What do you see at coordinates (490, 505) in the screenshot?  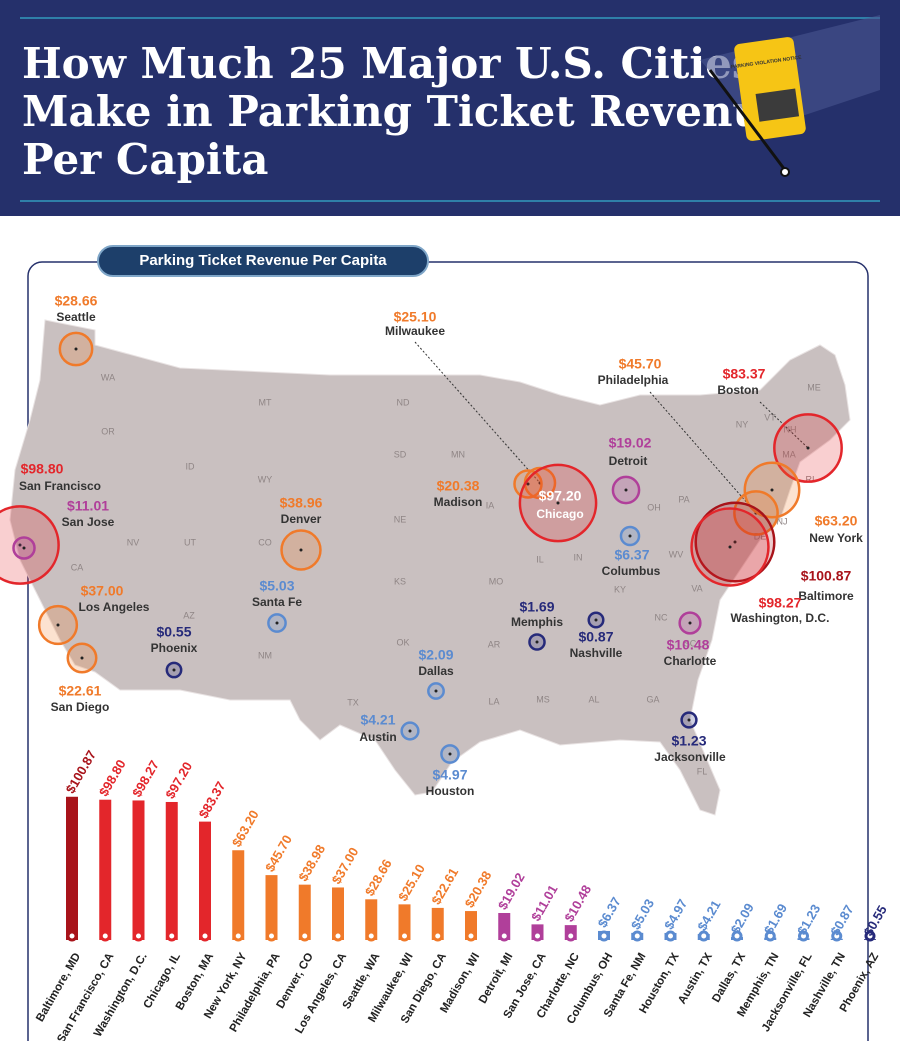 I see `state-label: IA` at bounding box center [490, 505].